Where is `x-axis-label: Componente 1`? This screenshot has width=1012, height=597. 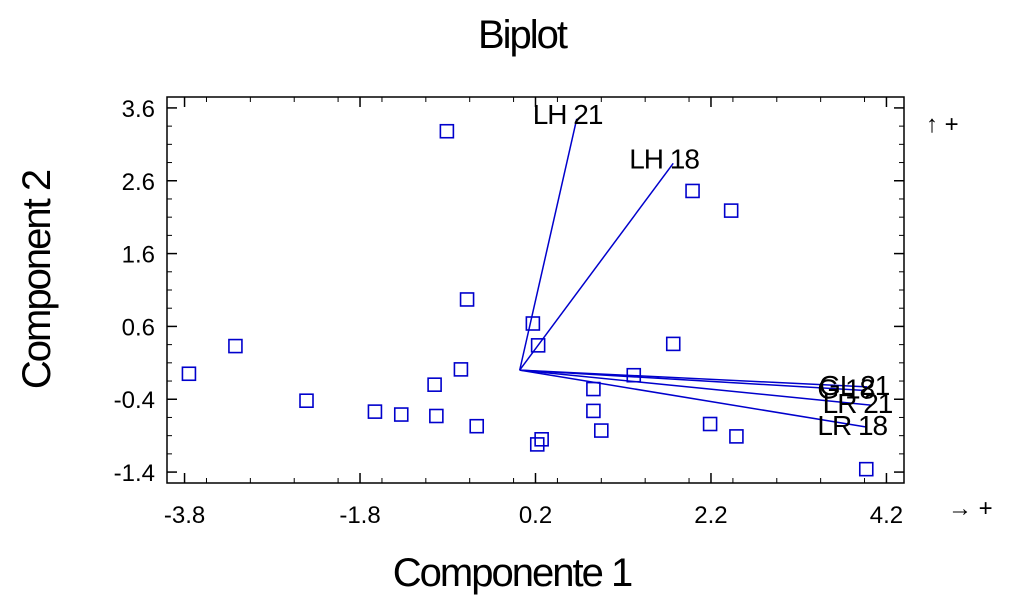
x-axis-label: Componente 1 is located at coordinates (512, 573).